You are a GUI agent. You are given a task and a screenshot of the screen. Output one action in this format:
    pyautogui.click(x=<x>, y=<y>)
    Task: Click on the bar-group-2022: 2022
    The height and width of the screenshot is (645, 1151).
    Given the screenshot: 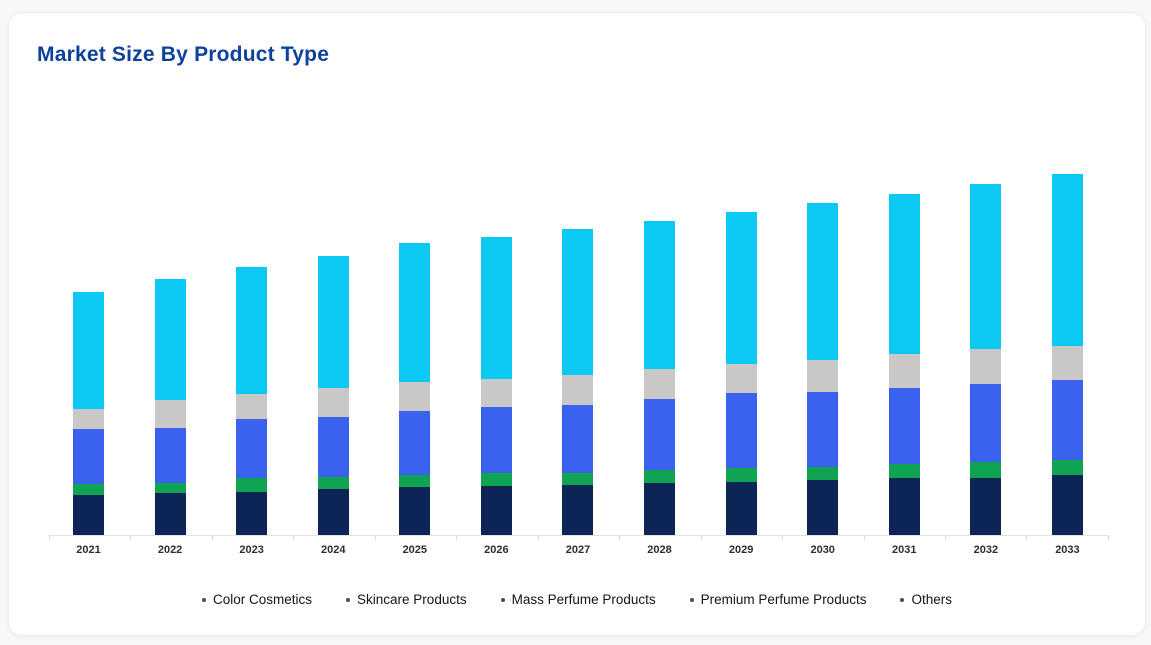 What is the action you would take?
    pyautogui.click(x=170, y=418)
    